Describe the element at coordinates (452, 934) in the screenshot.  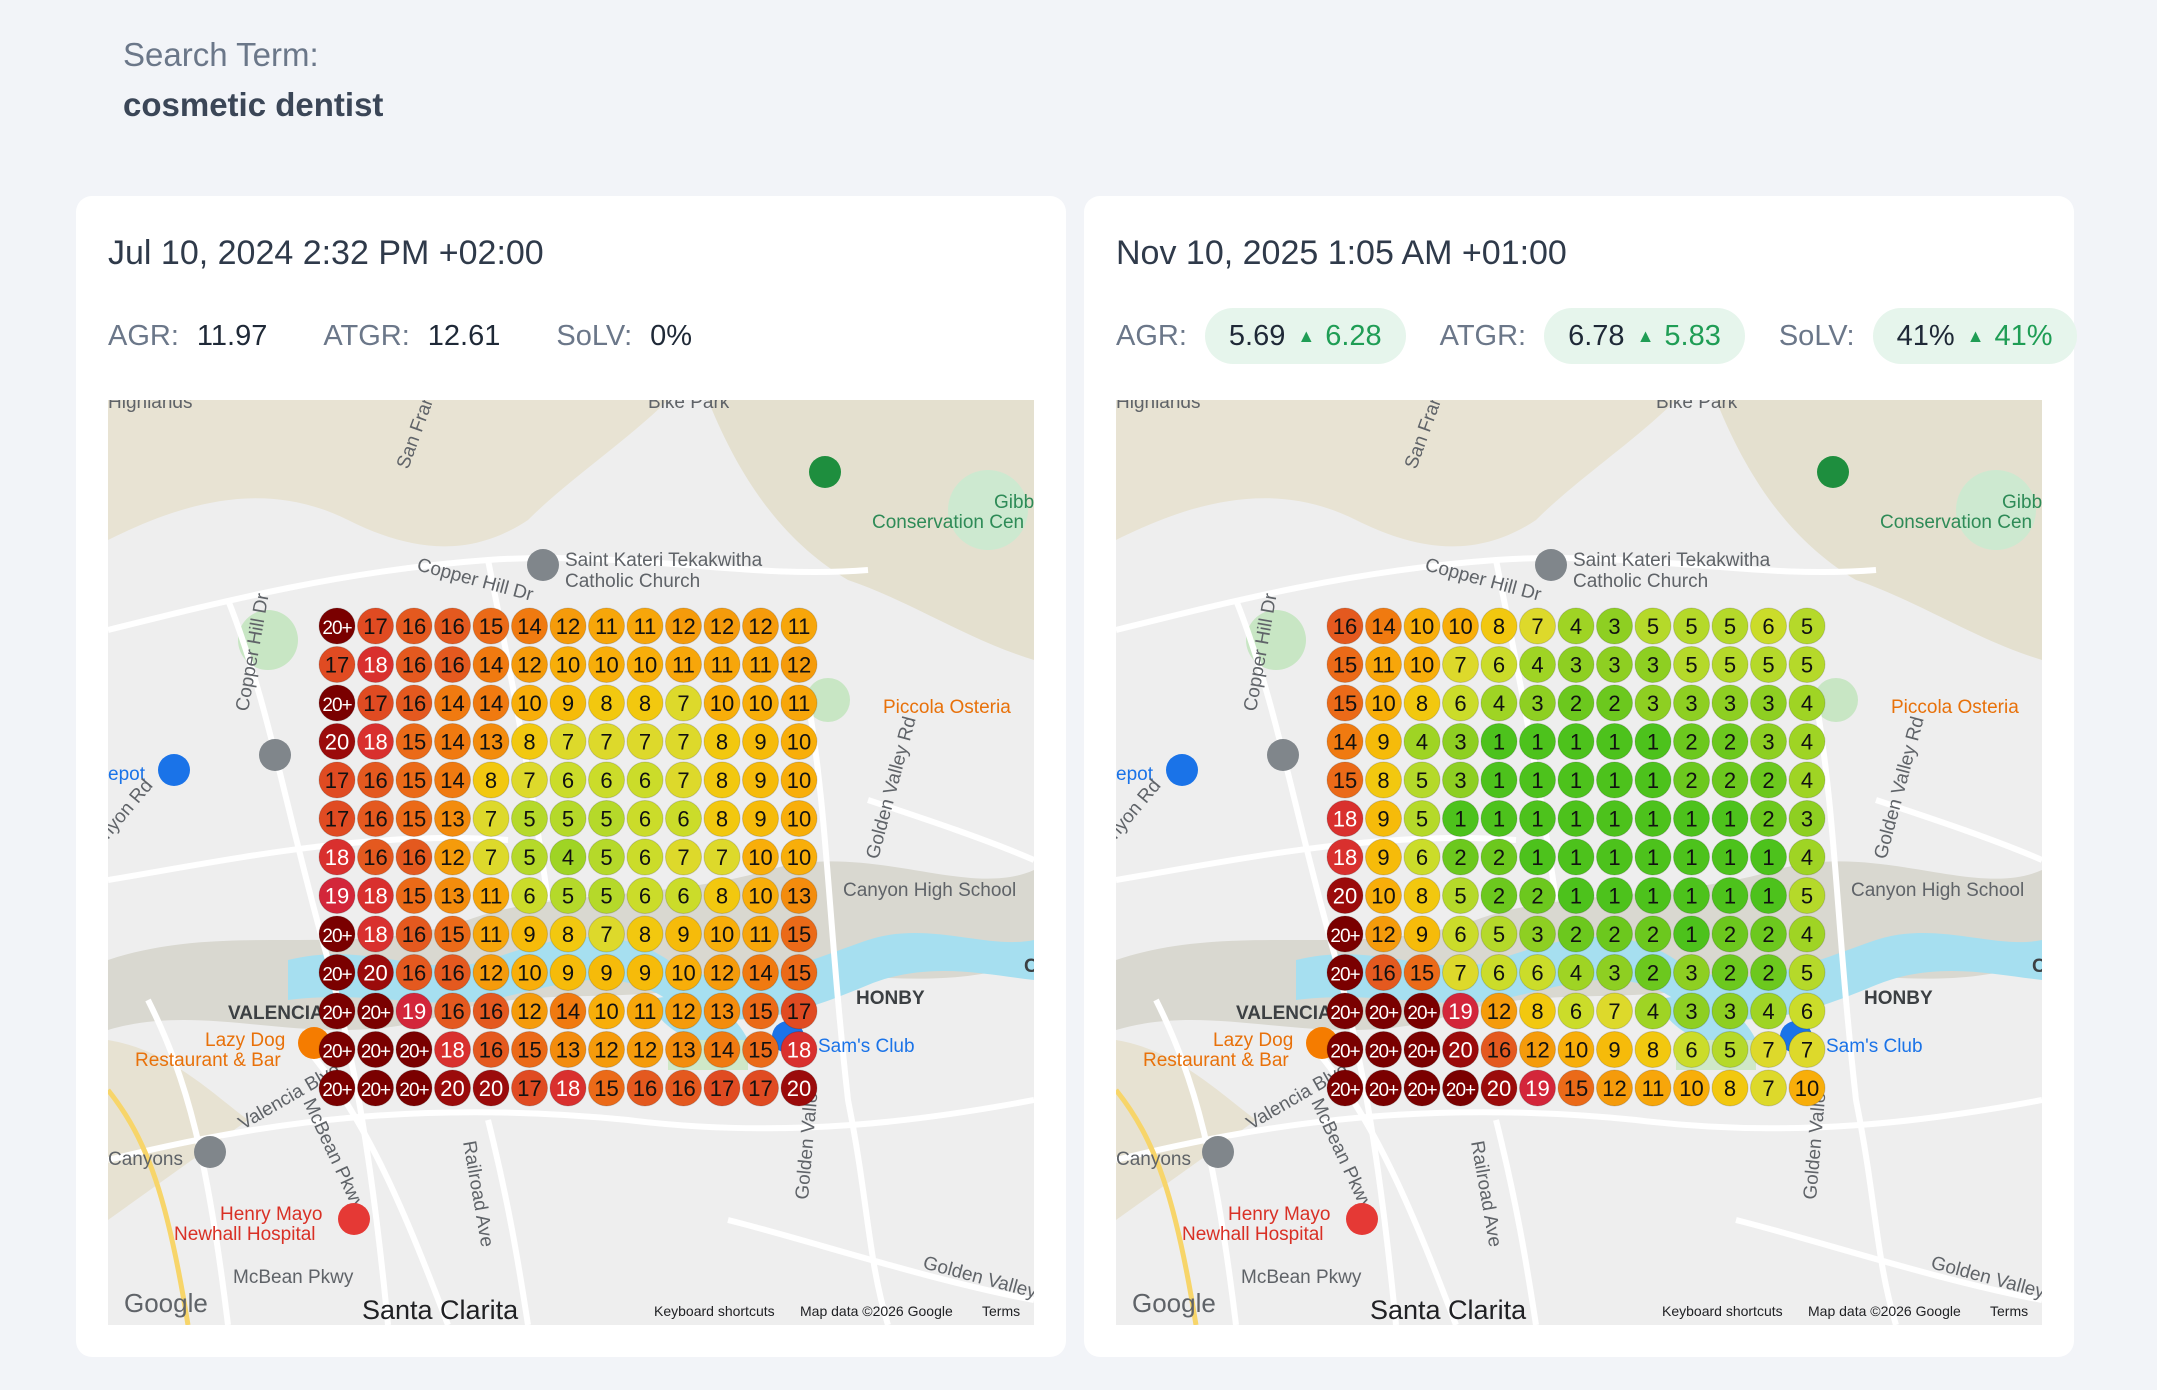
I see `rank-pin: 15` at that location.